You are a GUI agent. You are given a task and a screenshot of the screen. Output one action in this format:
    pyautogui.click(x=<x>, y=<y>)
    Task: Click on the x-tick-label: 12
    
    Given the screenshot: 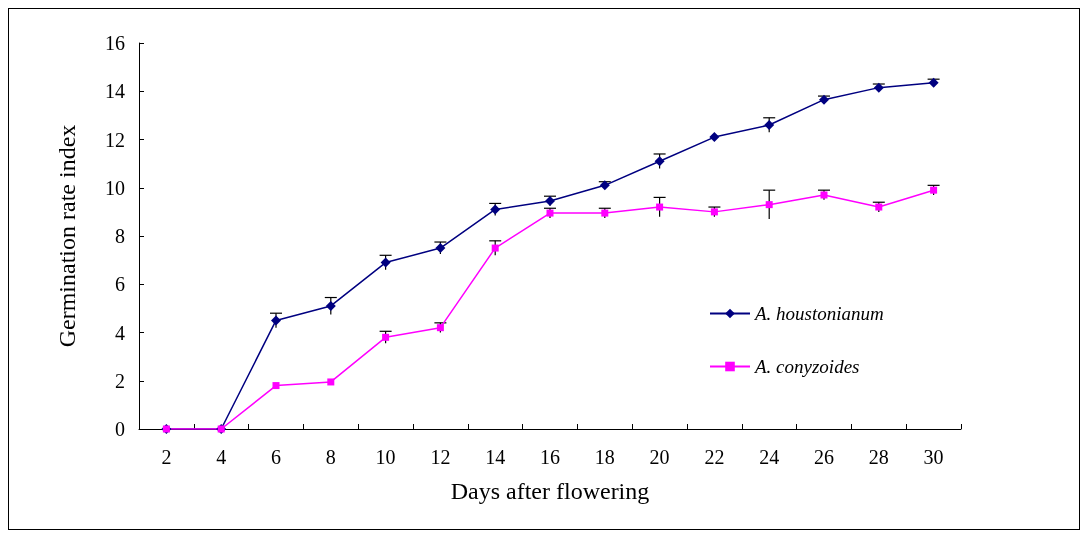 What is the action you would take?
    pyautogui.click(x=440, y=457)
    